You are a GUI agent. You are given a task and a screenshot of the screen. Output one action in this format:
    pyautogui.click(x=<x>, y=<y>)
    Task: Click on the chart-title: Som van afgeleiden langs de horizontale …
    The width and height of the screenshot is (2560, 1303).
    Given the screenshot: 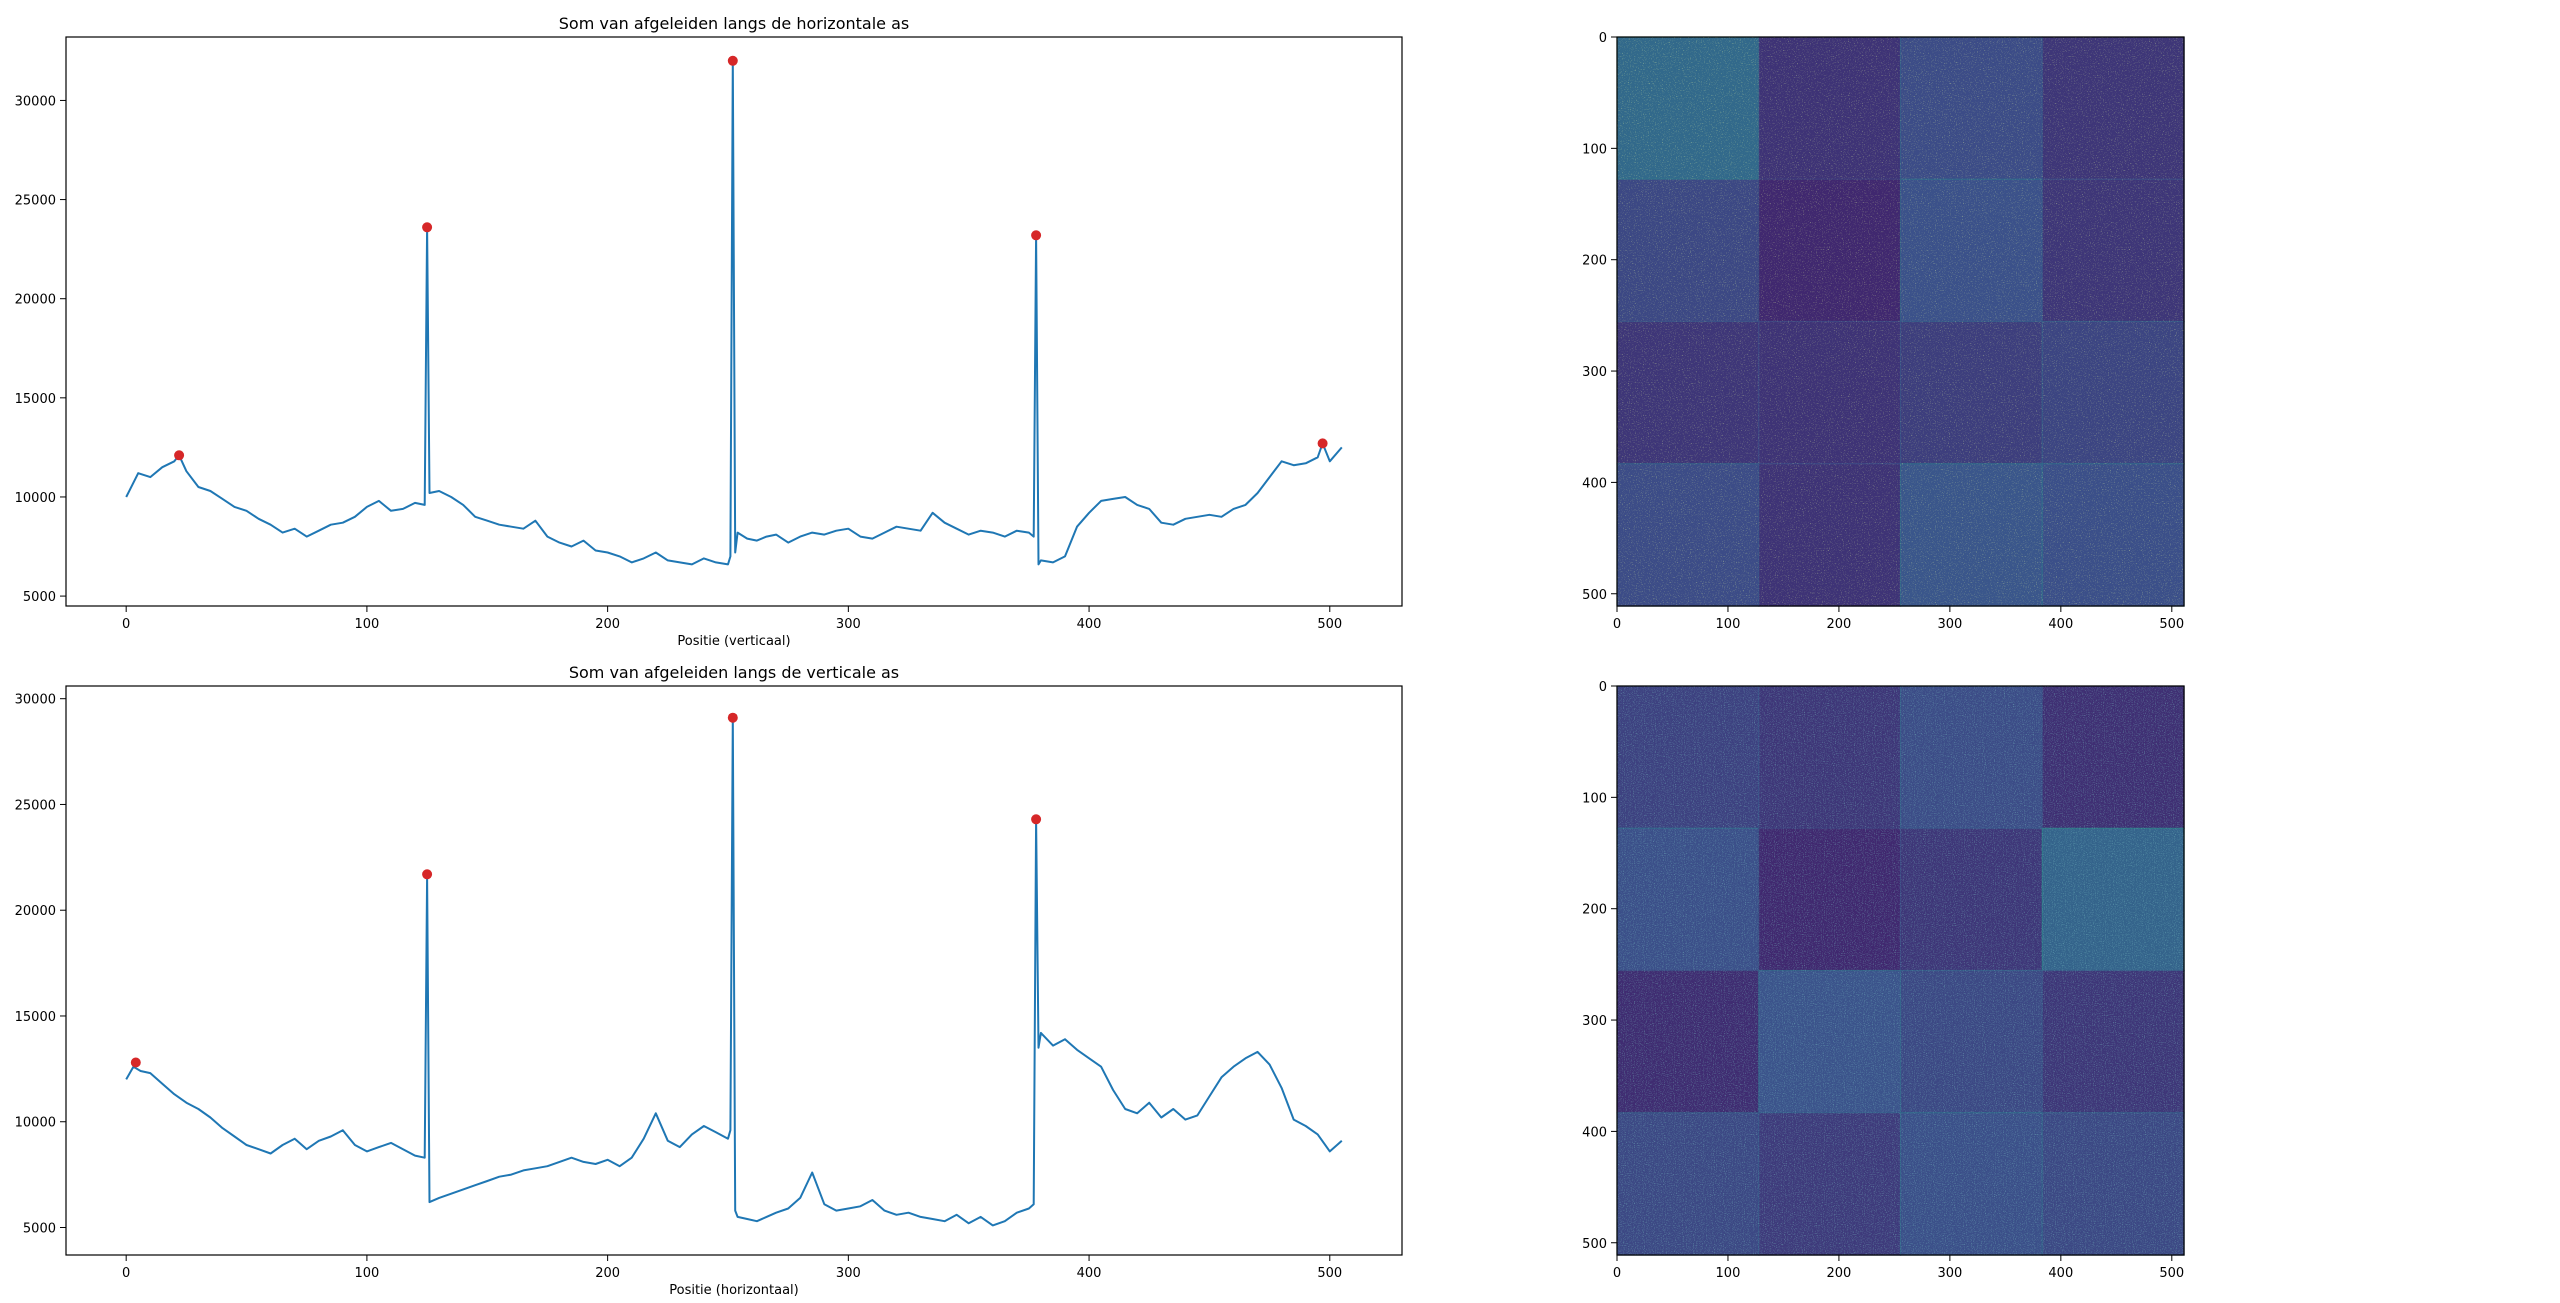 What is the action you would take?
    pyautogui.click(x=734, y=23)
    